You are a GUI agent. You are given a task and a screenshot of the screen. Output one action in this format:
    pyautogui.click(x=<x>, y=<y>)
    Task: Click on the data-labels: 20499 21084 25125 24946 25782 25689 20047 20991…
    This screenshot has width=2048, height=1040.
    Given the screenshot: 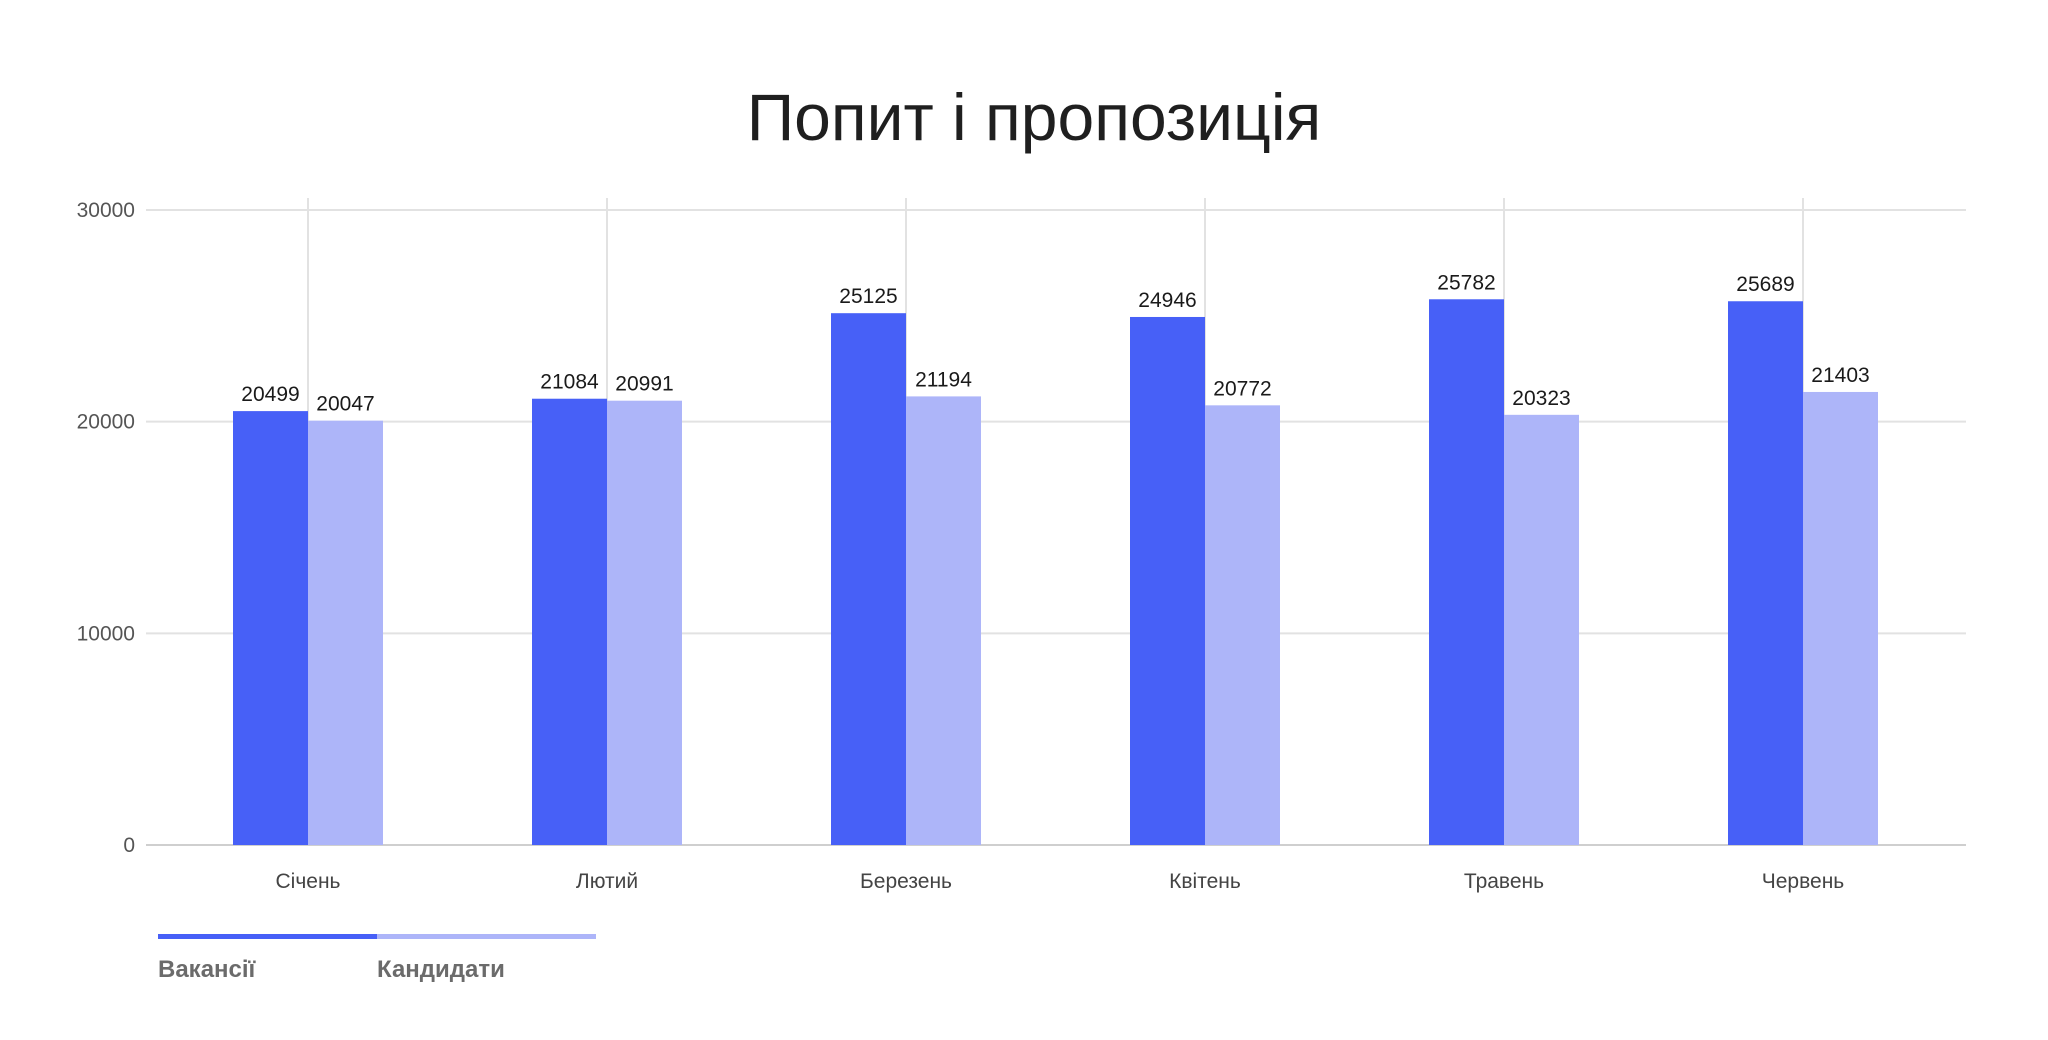 What is the action you would take?
    pyautogui.click(x=1055, y=343)
    